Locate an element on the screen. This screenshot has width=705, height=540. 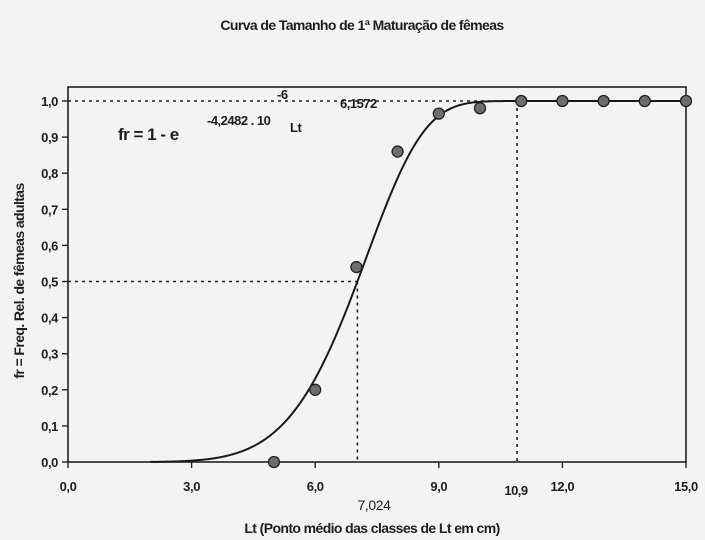
y-axis-label: fr = Freq. Rel. de fêmeas adultas is located at coordinates (19, 281).